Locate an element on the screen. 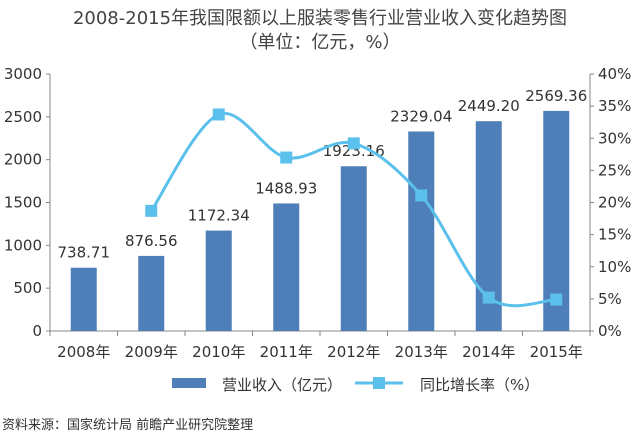 This screenshot has width=640, height=439. y-right-tick-label: 10% is located at coordinates (614, 267).